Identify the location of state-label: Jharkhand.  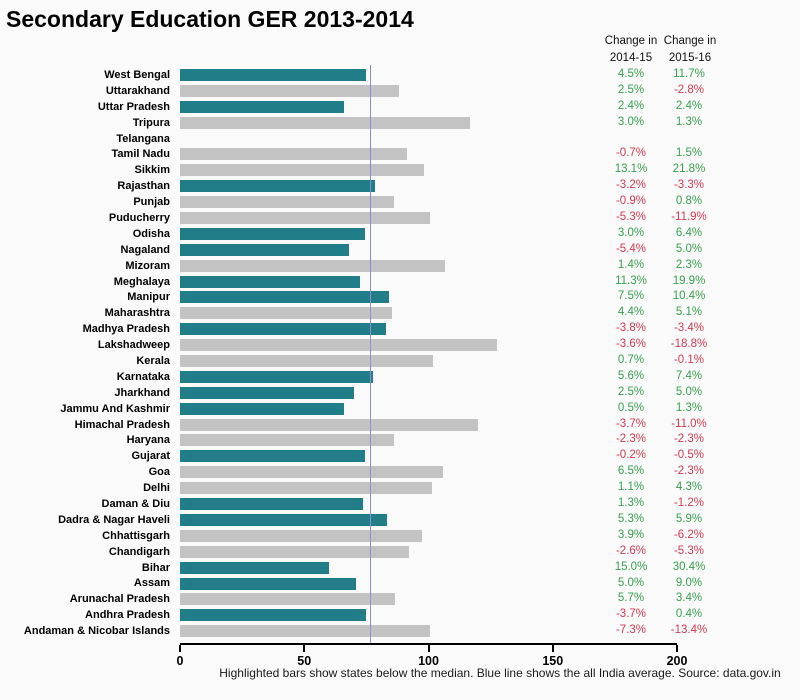
(142, 392).